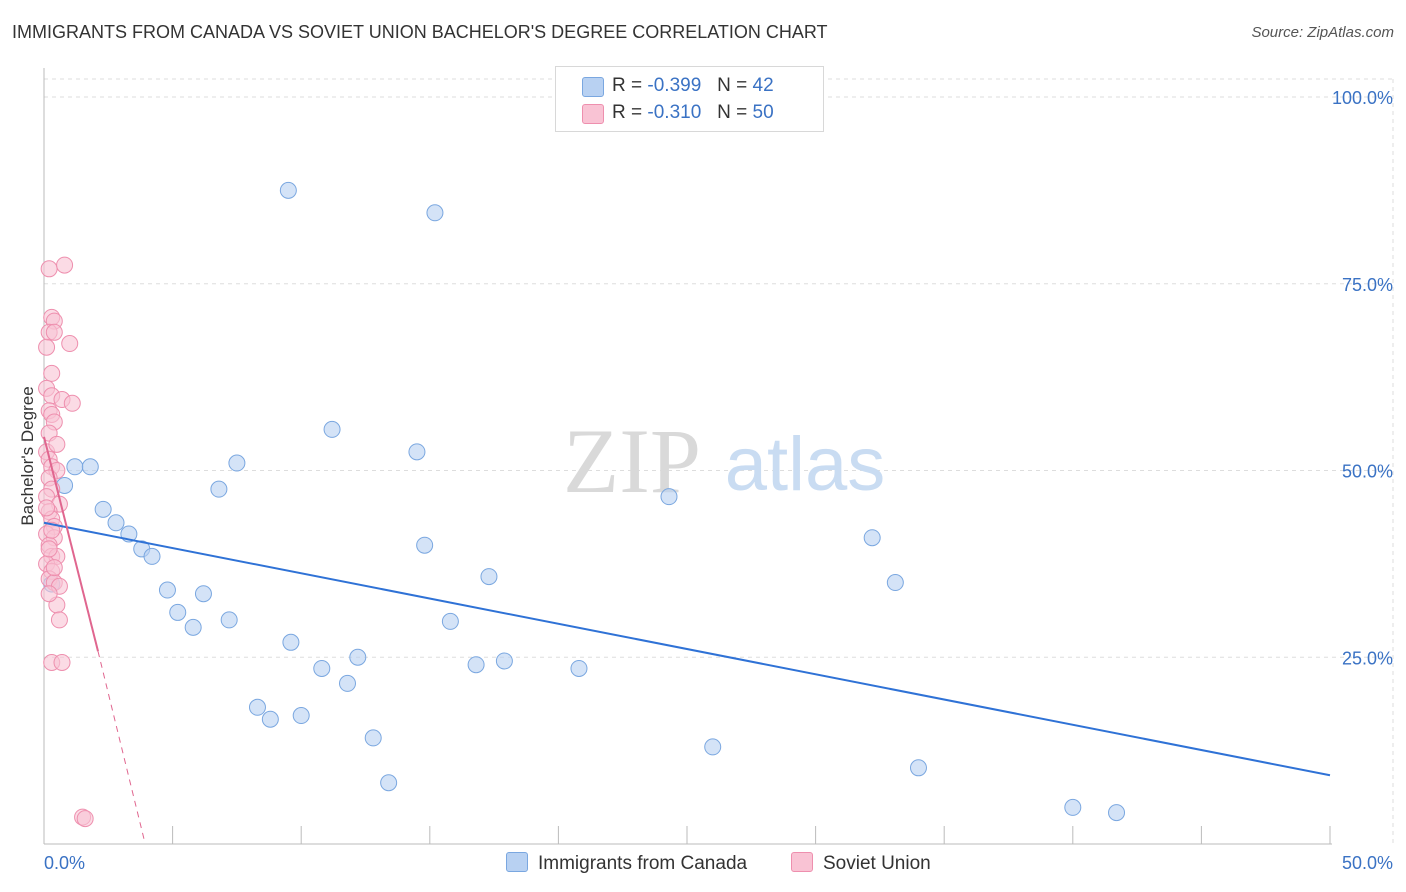 This screenshot has height=892, width=1406. What do you see at coordinates (517, 862) in the screenshot?
I see `bottom-legend-swatch-canada` at bounding box center [517, 862].